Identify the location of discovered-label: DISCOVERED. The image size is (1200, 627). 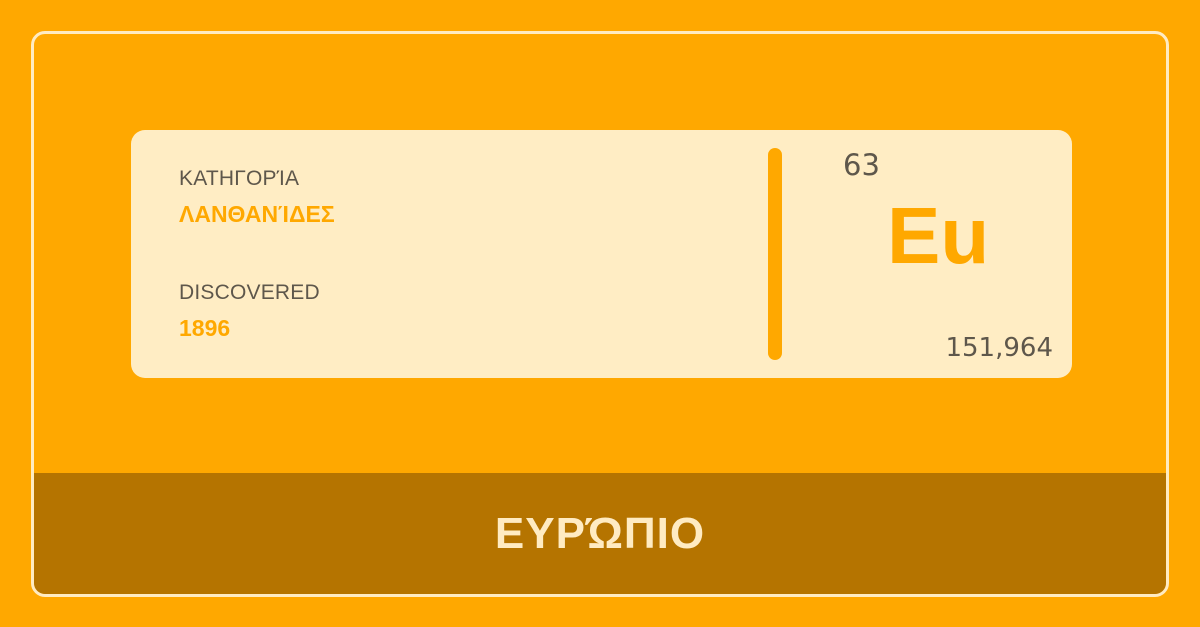
(249, 292).